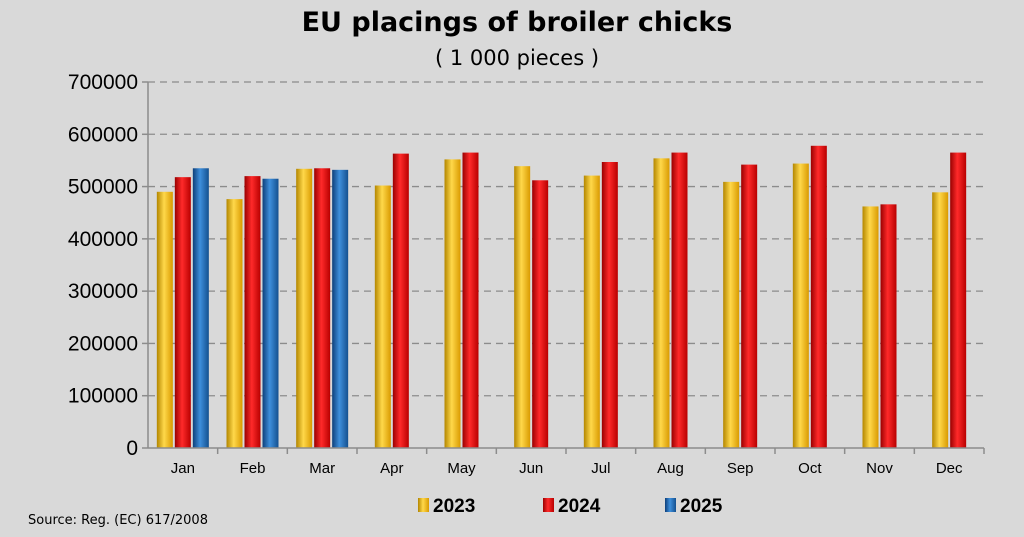 Image resolution: width=1024 pixels, height=537 pixels. What do you see at coordinates (949, 468) in the screenshot?
I see `x-tick-label: Dec` at bounding box center [949, 468].